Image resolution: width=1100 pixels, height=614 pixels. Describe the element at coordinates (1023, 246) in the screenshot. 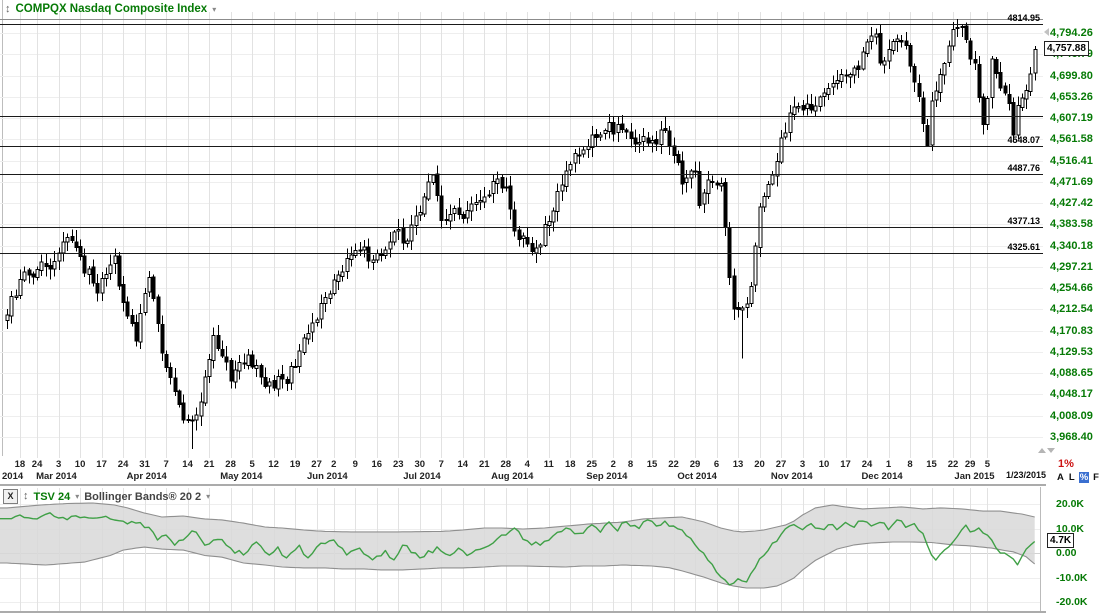

I see `trendline-value-label: 4325.61` at that location.